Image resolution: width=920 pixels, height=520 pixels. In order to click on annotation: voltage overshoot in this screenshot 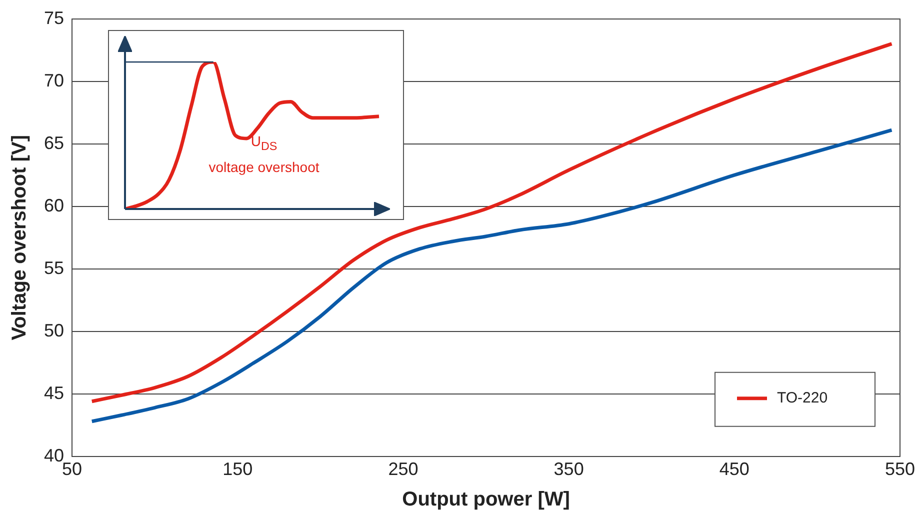, I will do `click(264, 167)`.